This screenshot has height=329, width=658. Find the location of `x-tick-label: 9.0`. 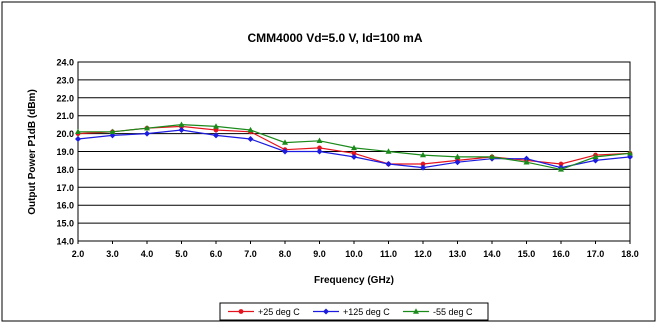

x-tick-label: 9.0 is located at coordinates (319, 254).